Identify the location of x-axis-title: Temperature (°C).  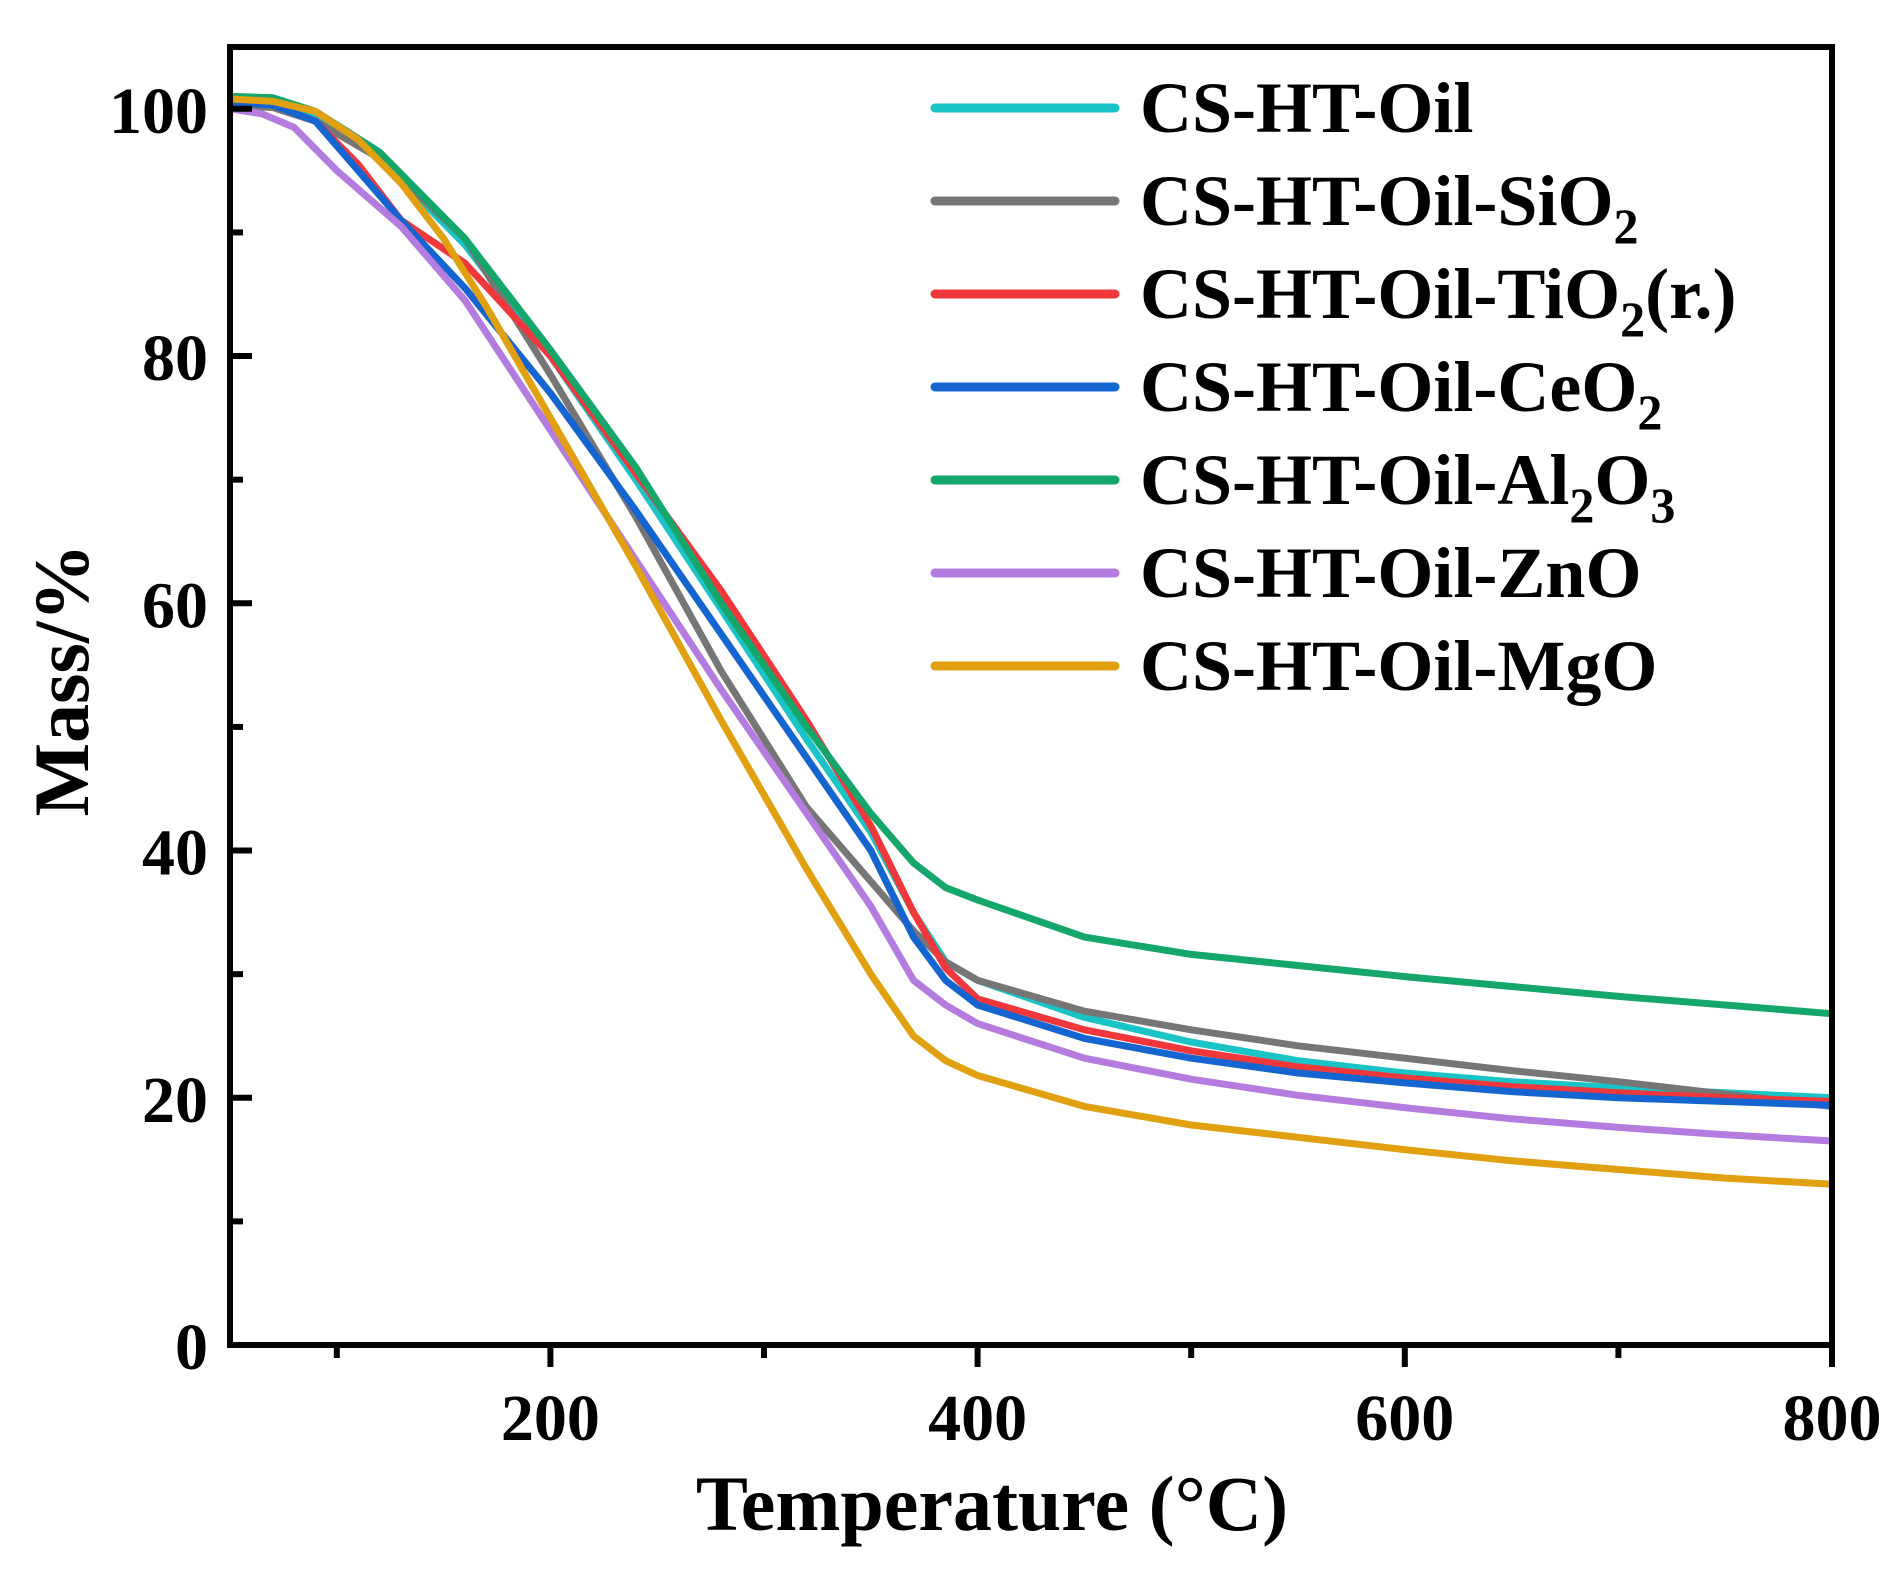
(992, 1503).